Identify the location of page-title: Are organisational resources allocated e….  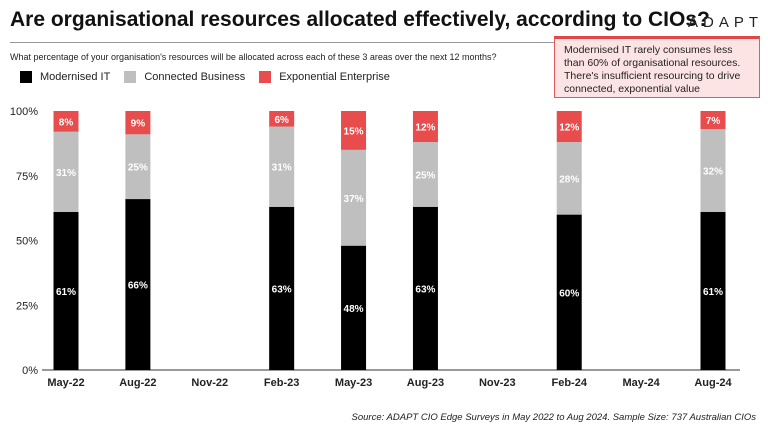
(360, 19).